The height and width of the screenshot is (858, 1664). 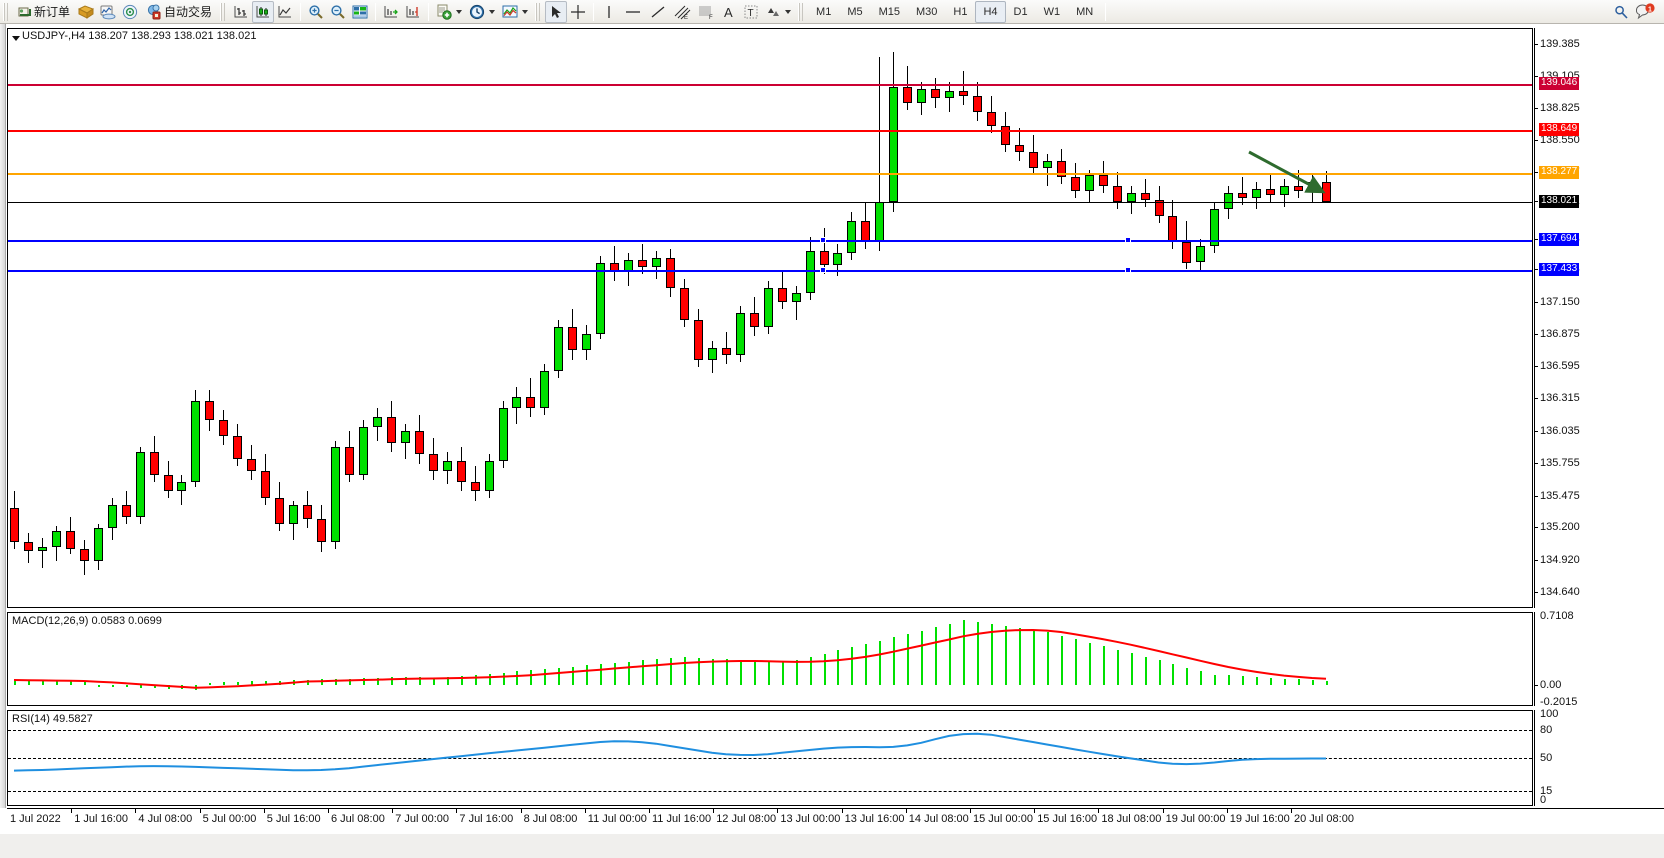 I want to click on new-order-button: 新订单, so click(x=44, y=12).